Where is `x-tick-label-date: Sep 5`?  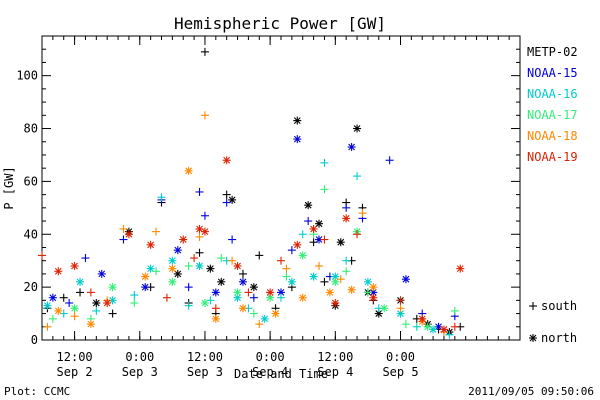
x-tick-label-date: Sep 5 is located at coordinates (400, 372).